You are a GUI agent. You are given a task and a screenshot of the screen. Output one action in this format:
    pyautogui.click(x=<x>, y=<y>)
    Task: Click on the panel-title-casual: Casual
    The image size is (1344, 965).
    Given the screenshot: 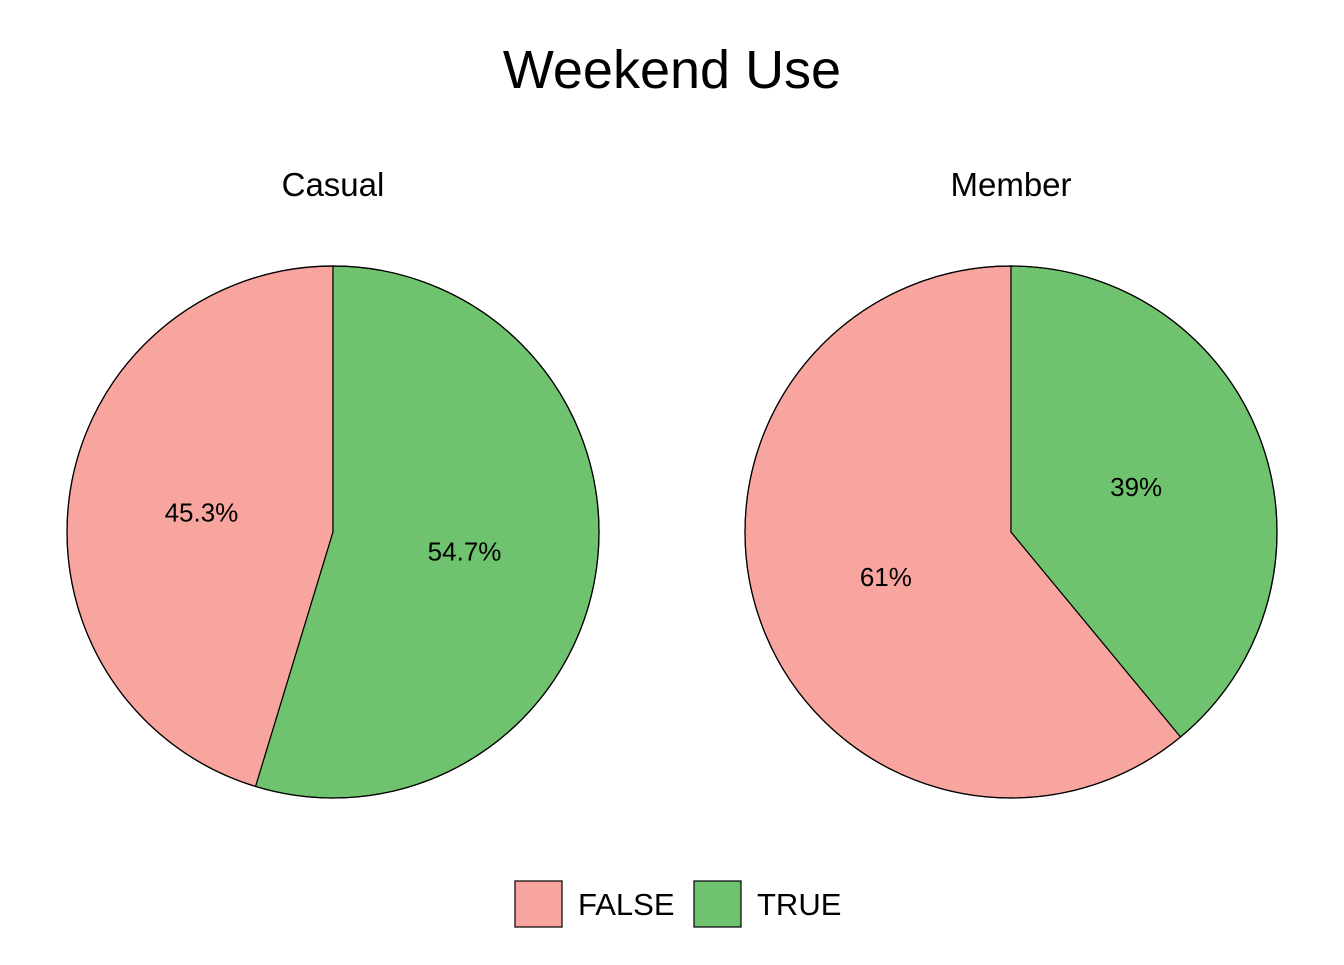 What is the action you would take?
    pyautogui.click(x=333, y=184)
    